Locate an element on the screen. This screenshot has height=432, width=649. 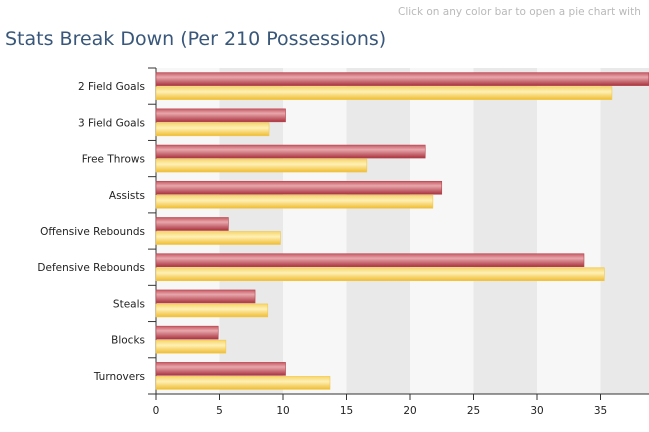
x-tick-label: 0 is located at coordinates (156, 411).